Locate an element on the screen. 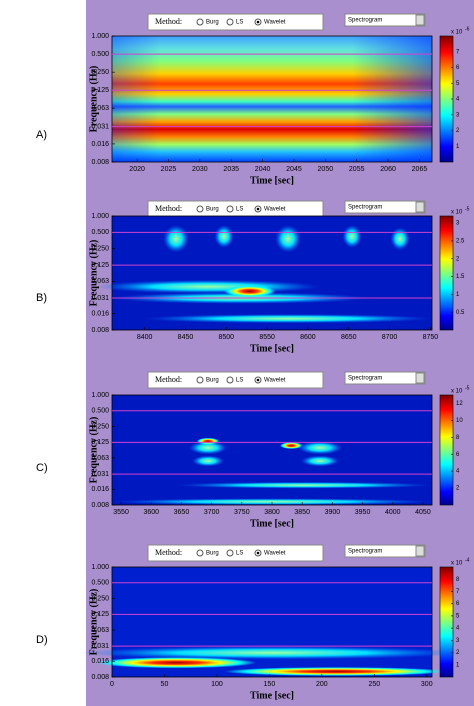 This screenshot has height=706, width=474. colorbar-exponent: -5 is located at coordinates (467, 388).